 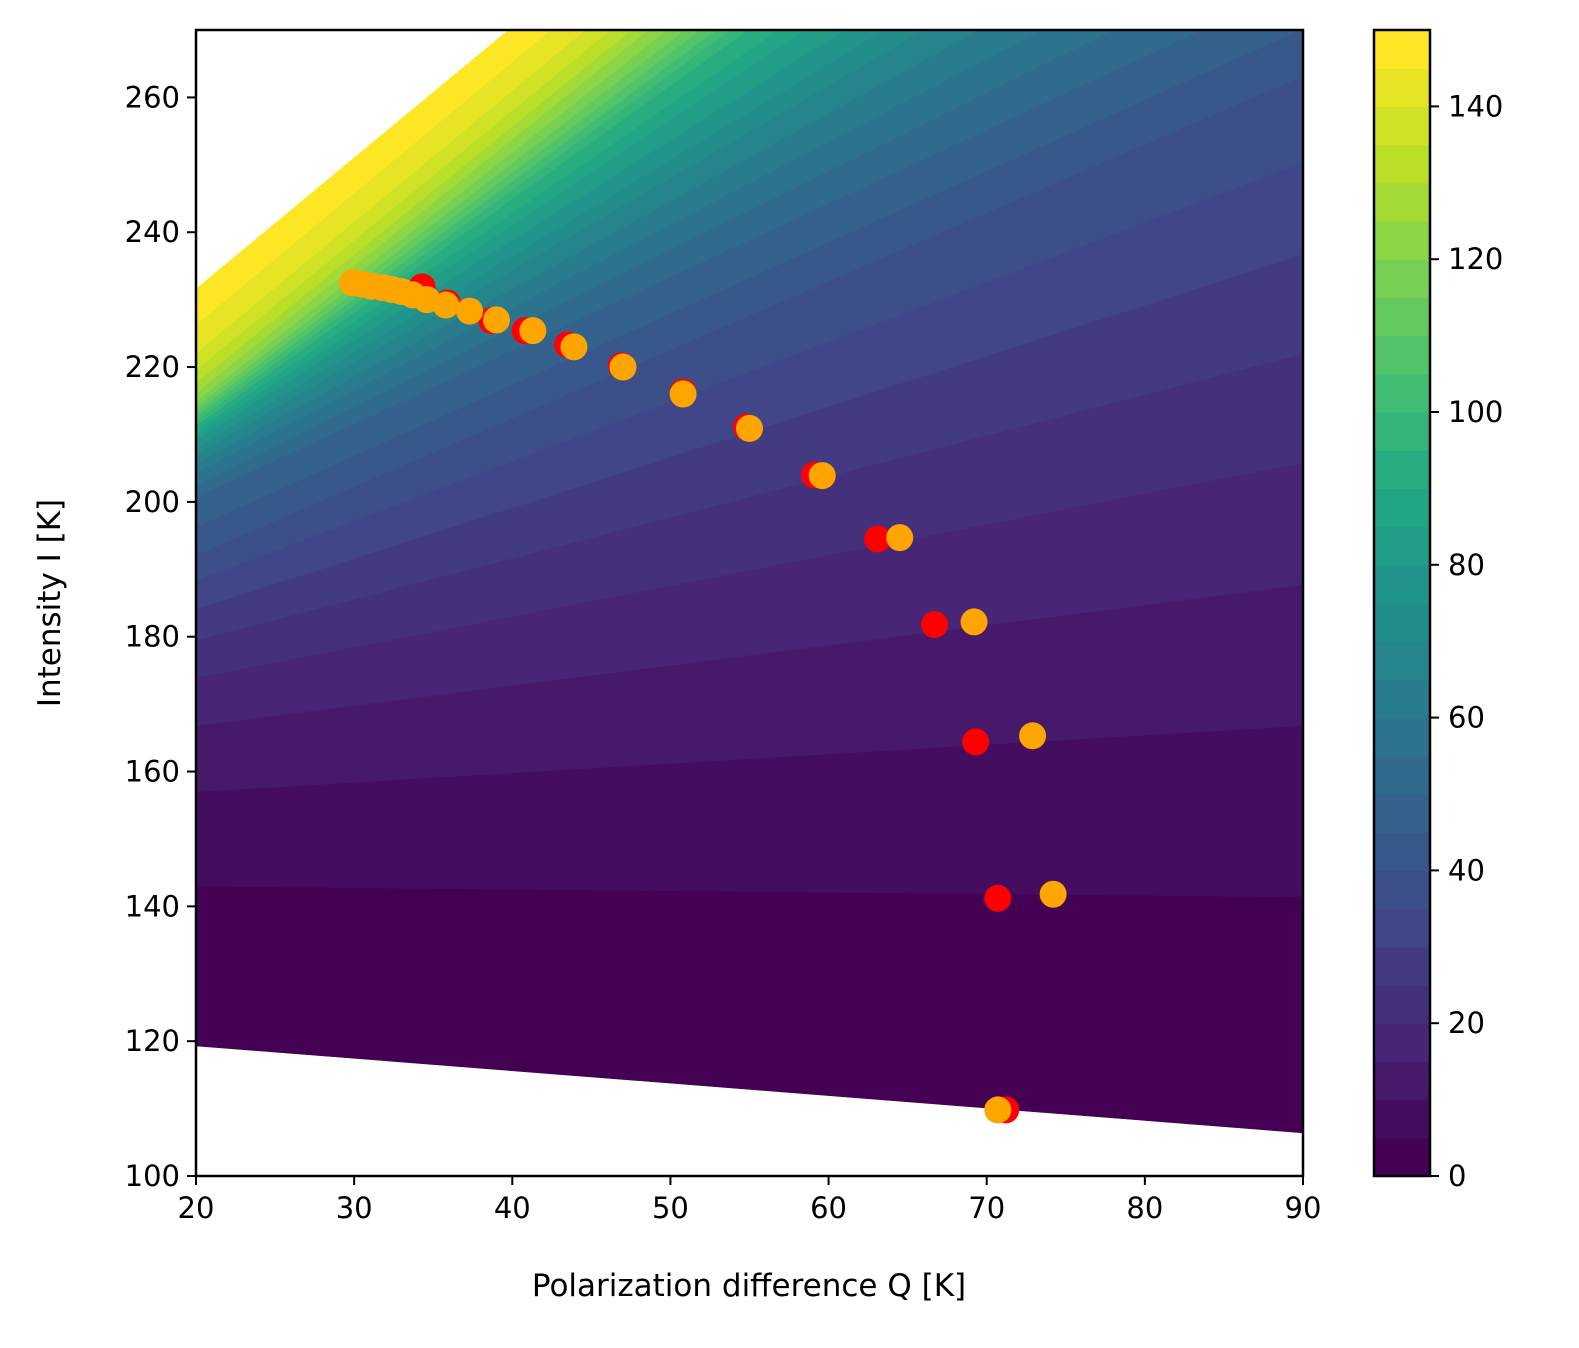 I want to click on x-tick-label: 50, so click(x=670, y=1208).